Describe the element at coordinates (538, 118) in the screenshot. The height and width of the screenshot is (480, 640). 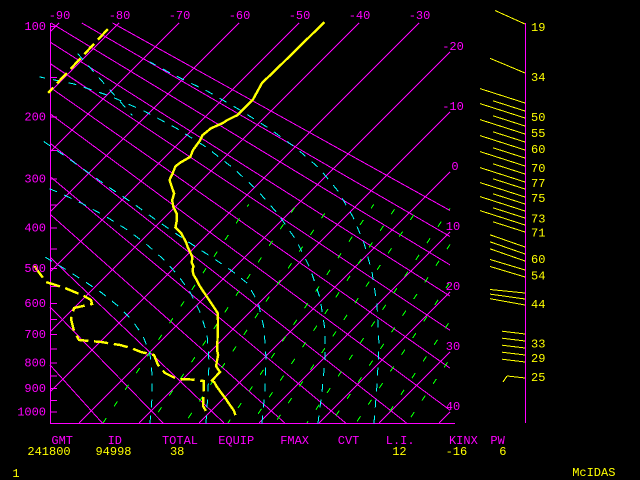
I see `svg-text: 50` at that location.